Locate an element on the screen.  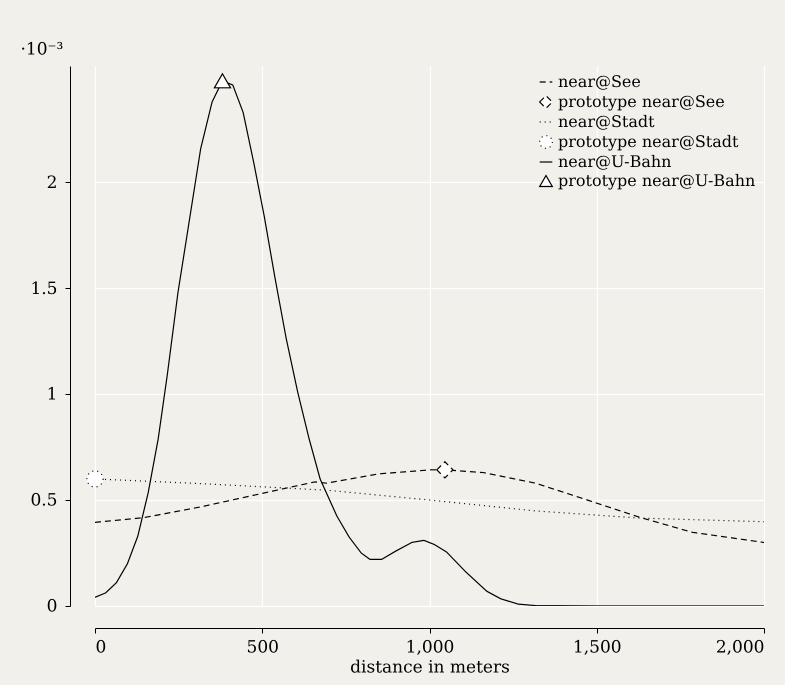
y-tick-label: 1 is located at coordinates (52, 394).